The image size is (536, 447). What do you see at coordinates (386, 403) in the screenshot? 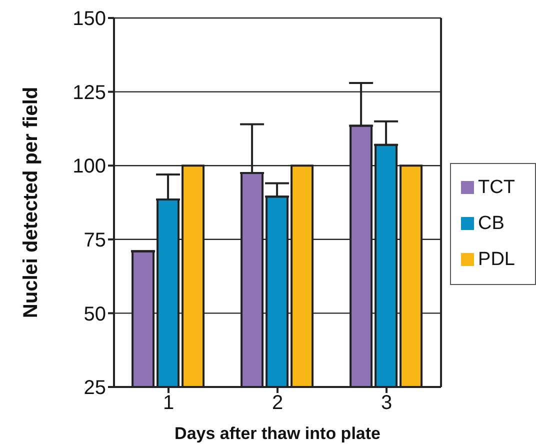
I see `x-tick-label: 3` at bounding box center [386, 403].